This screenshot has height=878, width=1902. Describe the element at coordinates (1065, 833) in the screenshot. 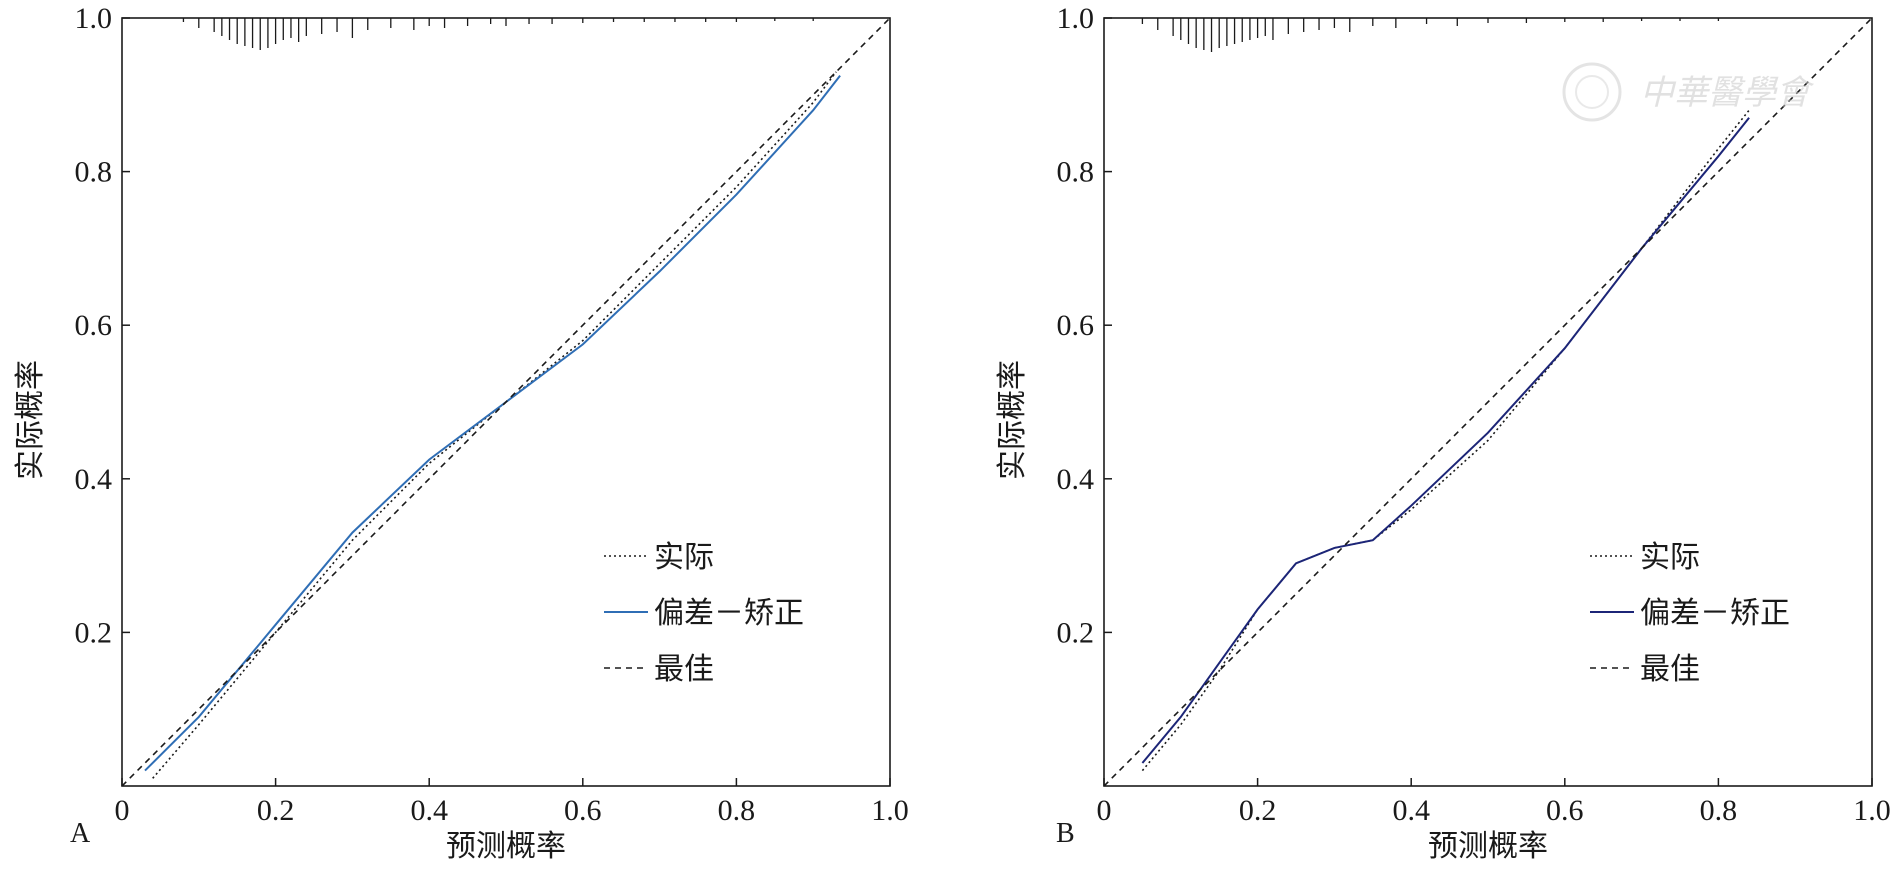

I see `panel-letter: B` at that location.